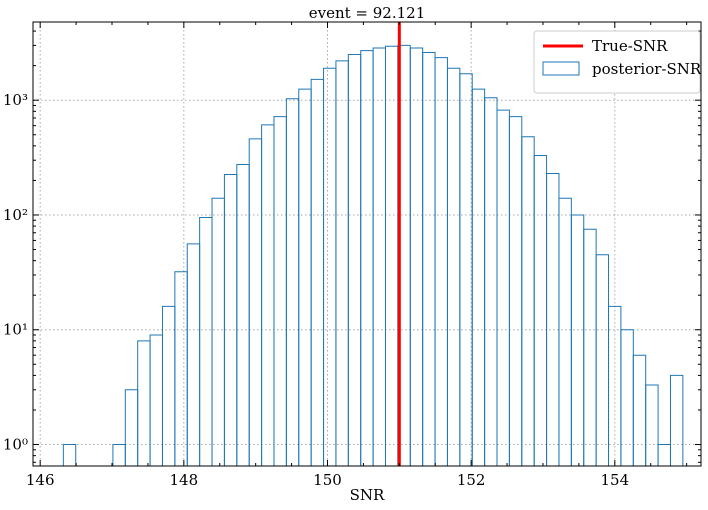 The height and width of the screenshot is (510, 708). What do you see at coordinates (40, 480) in the screenshot?
I see `x-tick-label: 146` at bounding box center [40, 480].